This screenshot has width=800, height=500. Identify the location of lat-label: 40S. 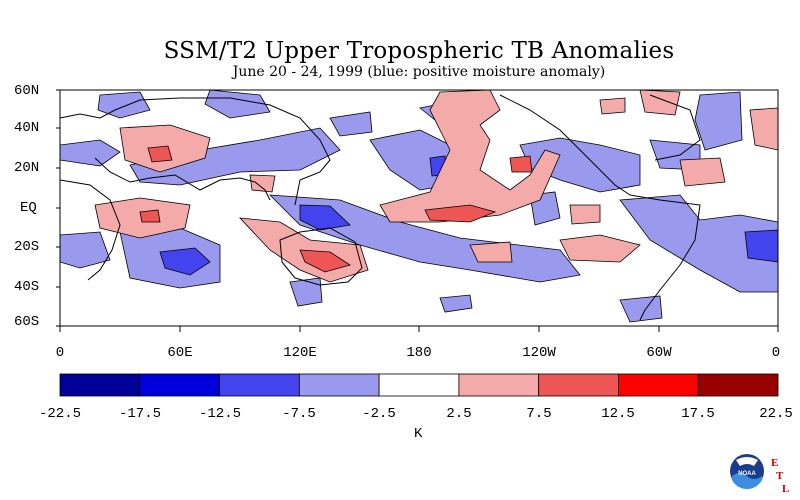
(27, 287).